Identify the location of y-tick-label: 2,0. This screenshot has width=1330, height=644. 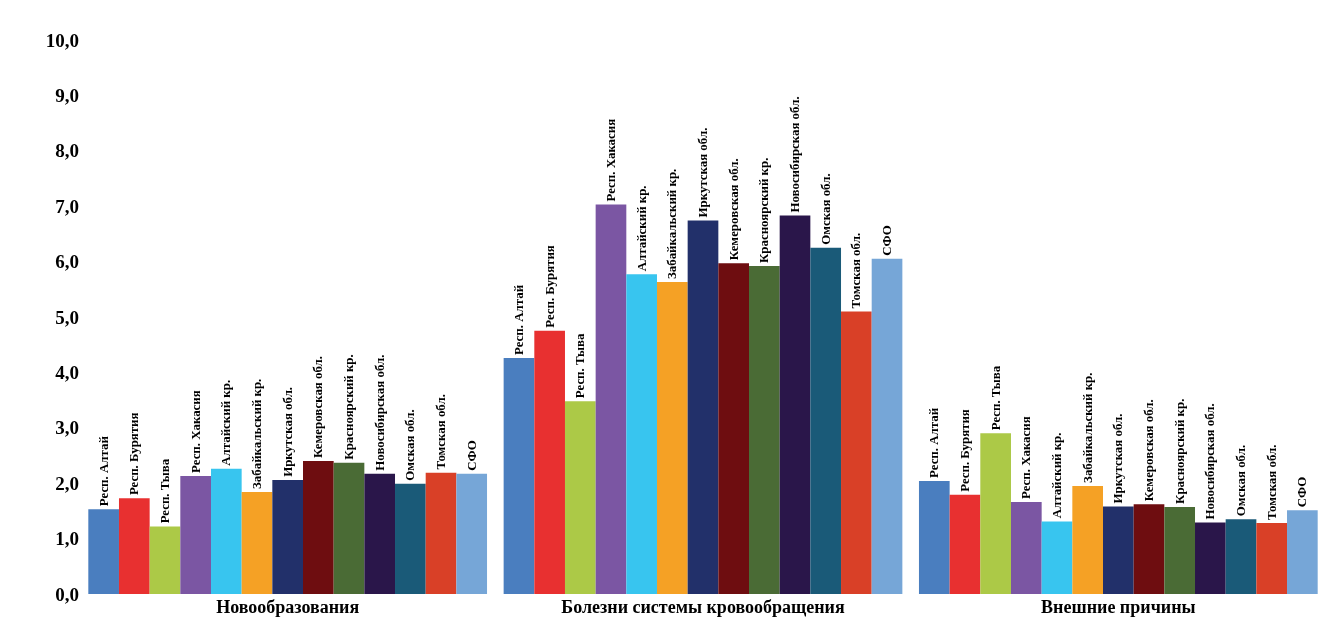
(67, 483).